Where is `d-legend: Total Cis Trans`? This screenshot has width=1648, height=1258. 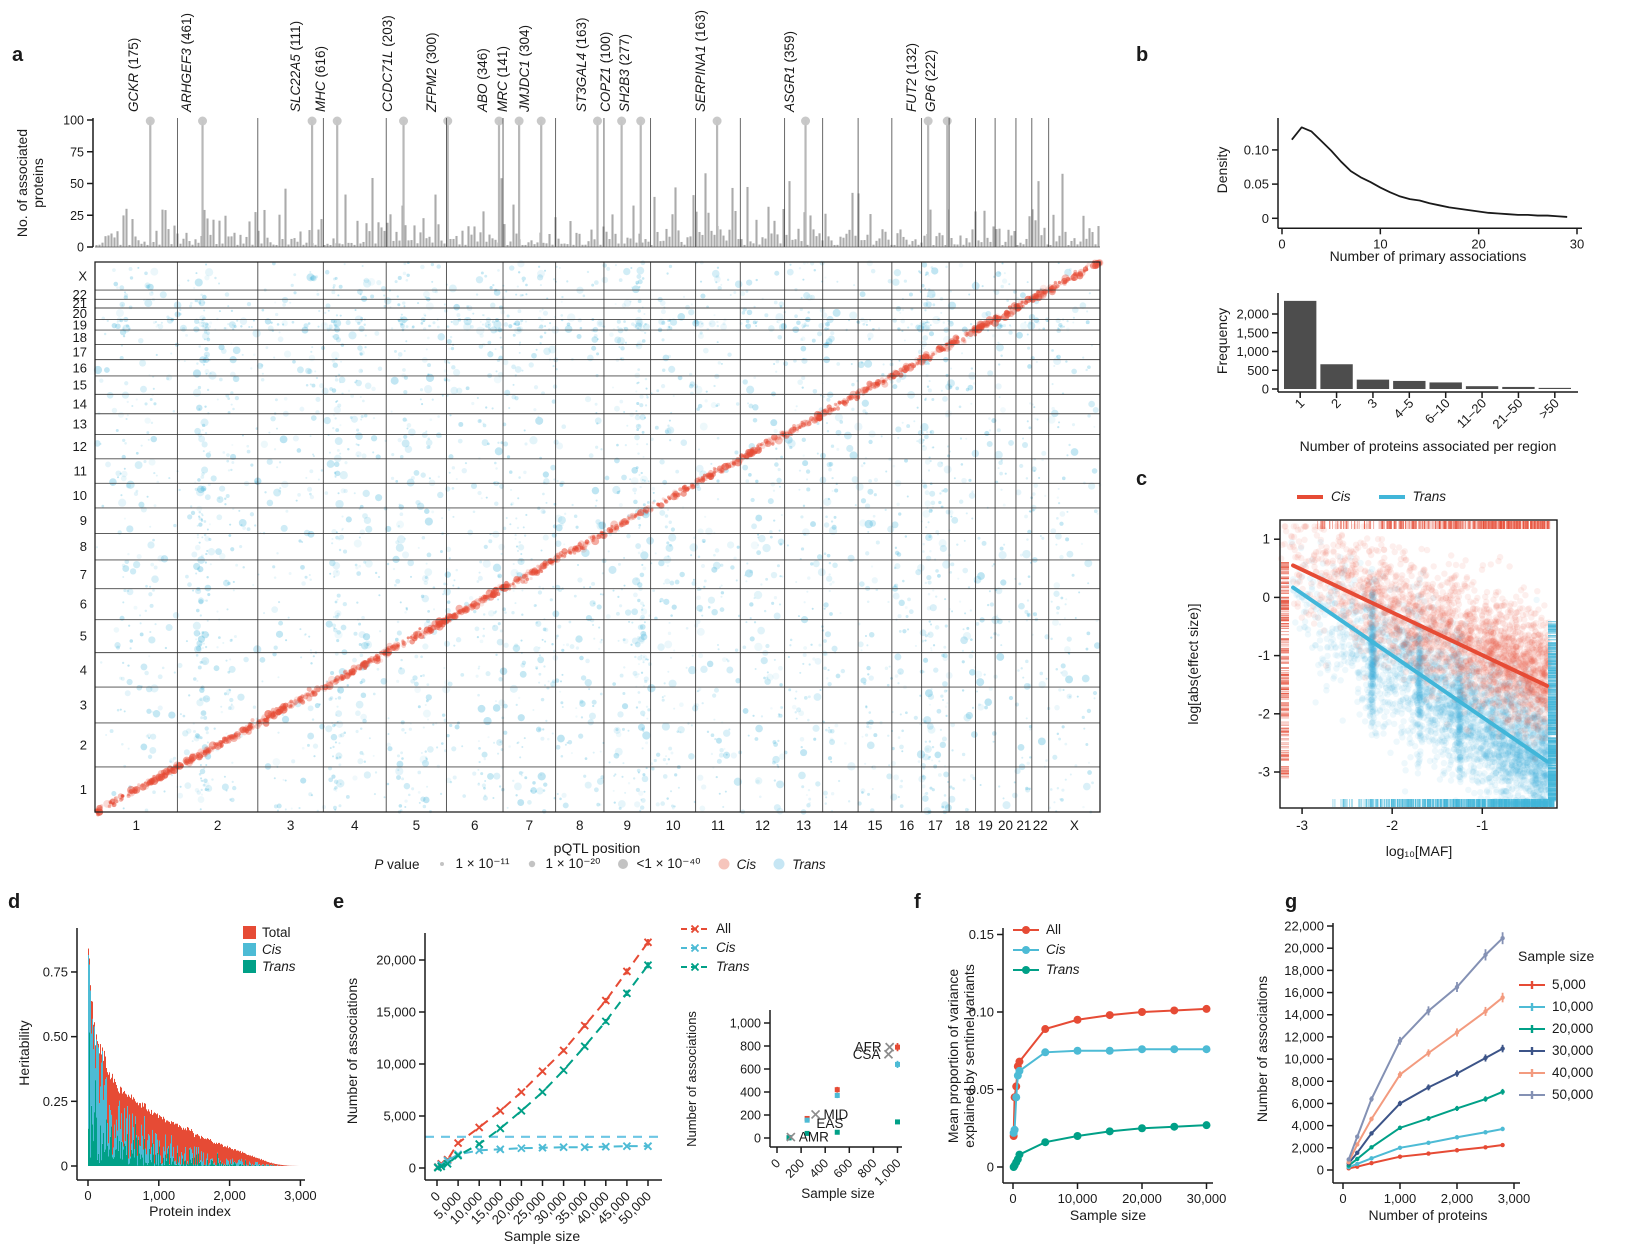 d-legend: Total Cis Trans is located at coordinates (269, 949).